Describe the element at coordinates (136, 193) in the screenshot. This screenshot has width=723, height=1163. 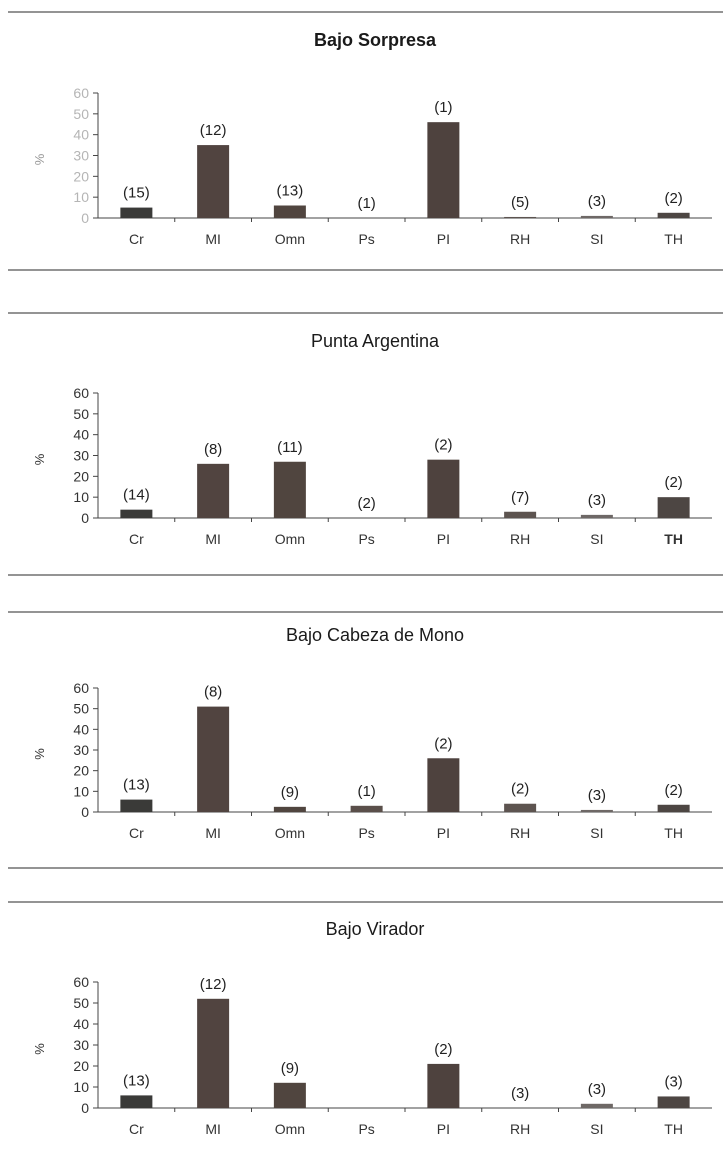
I see `bar-annotation: (15)` at that location.